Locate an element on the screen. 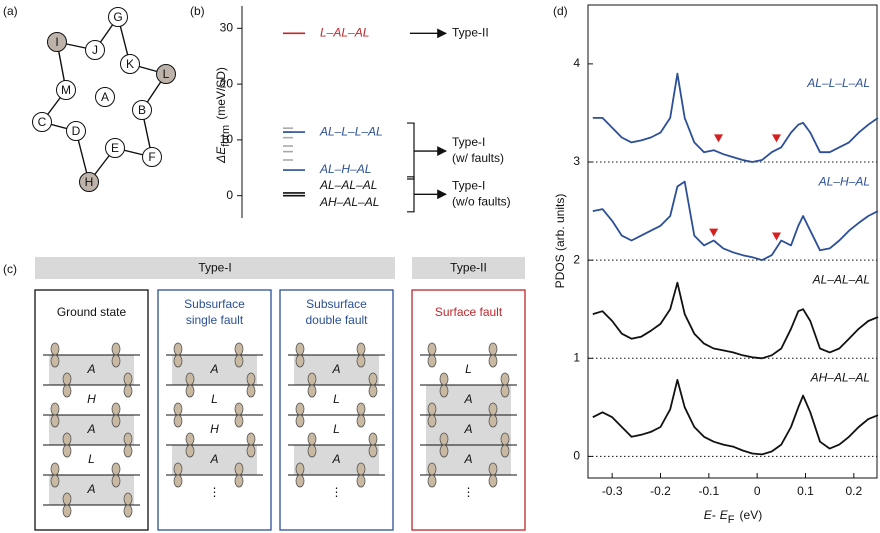  x-tick-label: -0.3 is located at coordinates (612, 491).